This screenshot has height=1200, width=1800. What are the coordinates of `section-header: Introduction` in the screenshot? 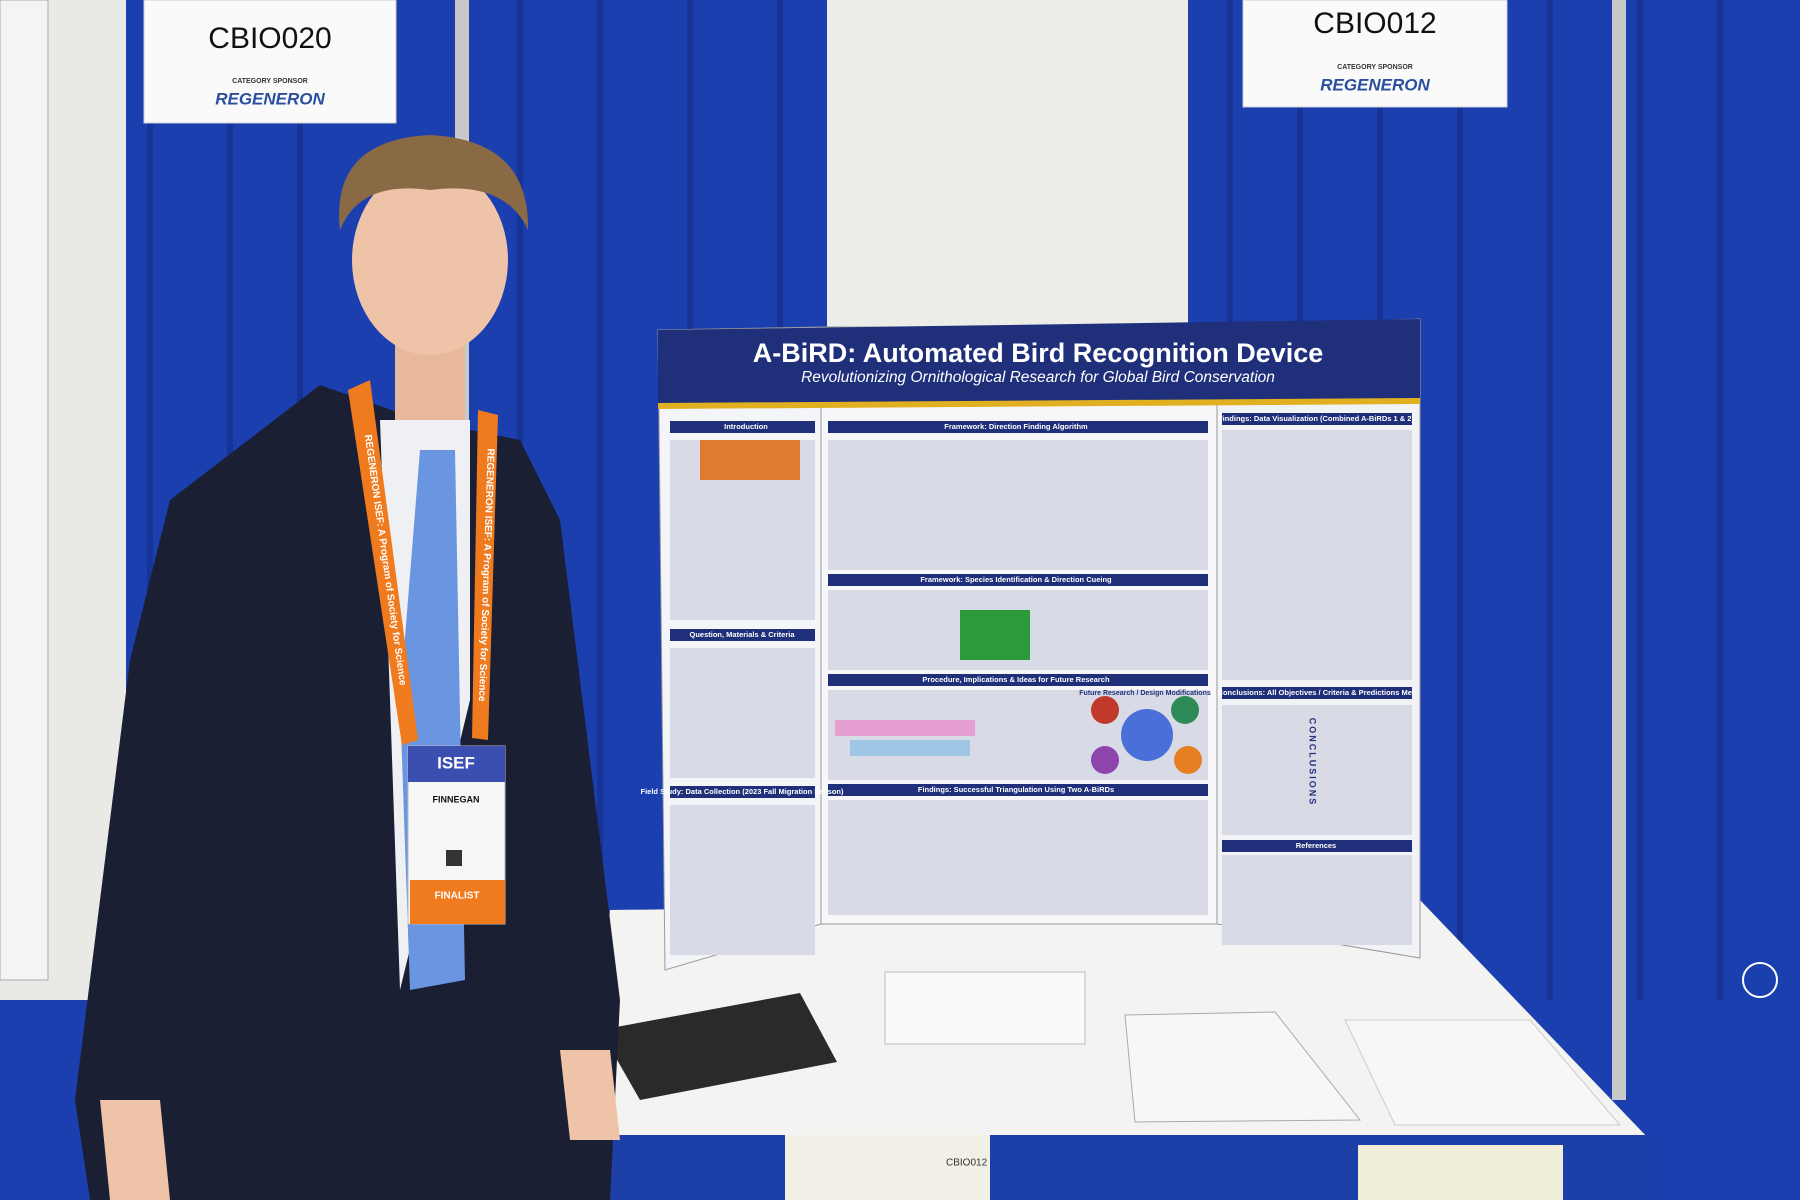 It's located at (746, 426).